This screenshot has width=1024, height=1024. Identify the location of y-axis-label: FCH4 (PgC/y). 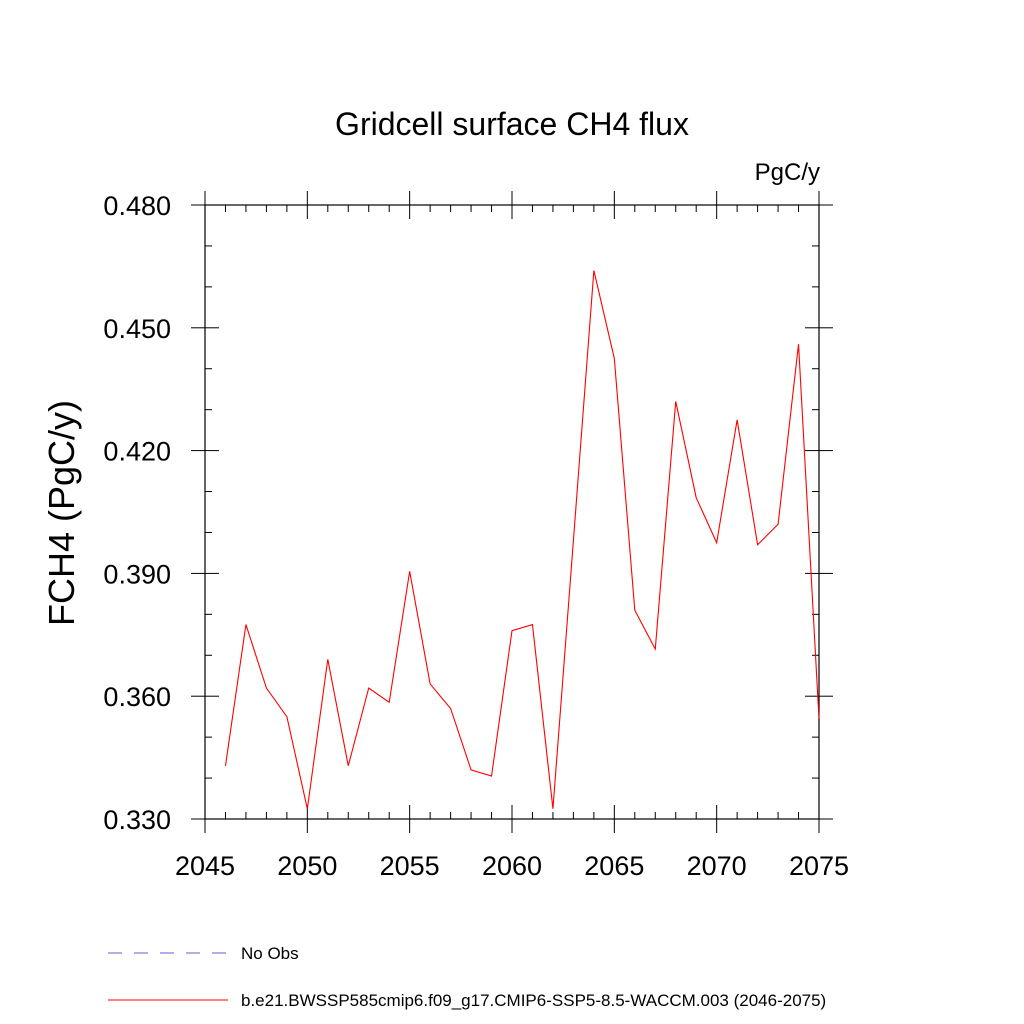
(61, 513).